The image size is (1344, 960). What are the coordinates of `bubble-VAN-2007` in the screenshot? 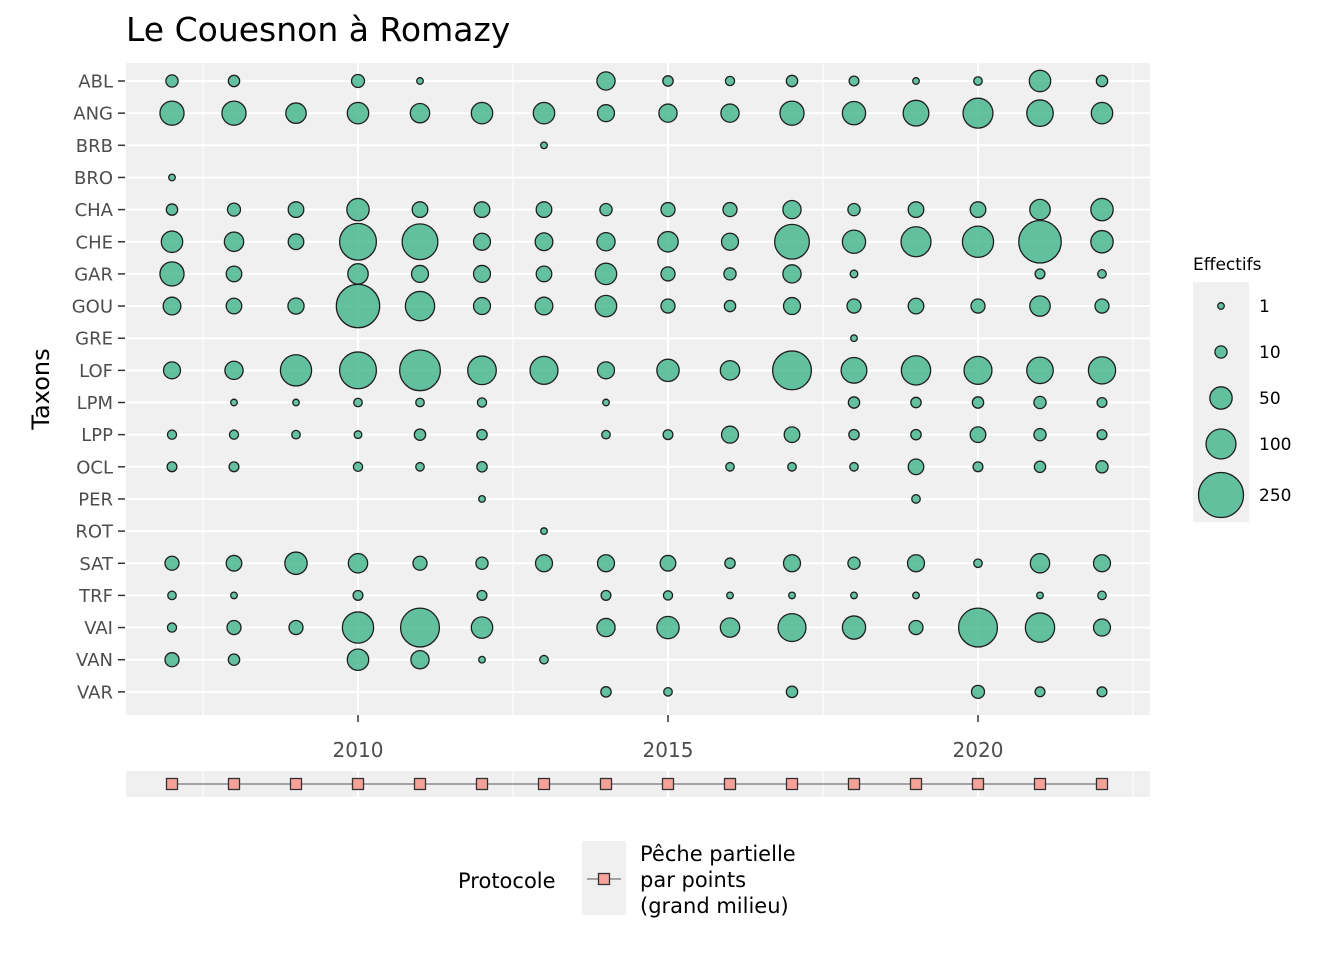 It's located at (172, 660).